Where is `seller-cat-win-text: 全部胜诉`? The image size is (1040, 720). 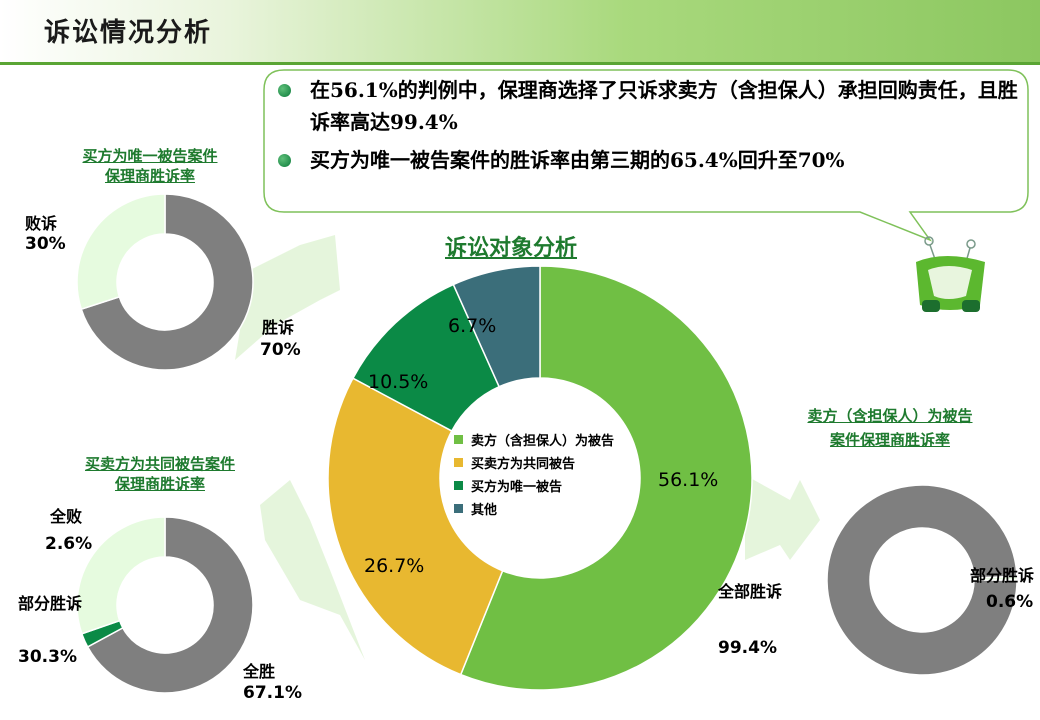
seller-cat-win-text: 全部胜诉 is located at coordinates (750, 591).